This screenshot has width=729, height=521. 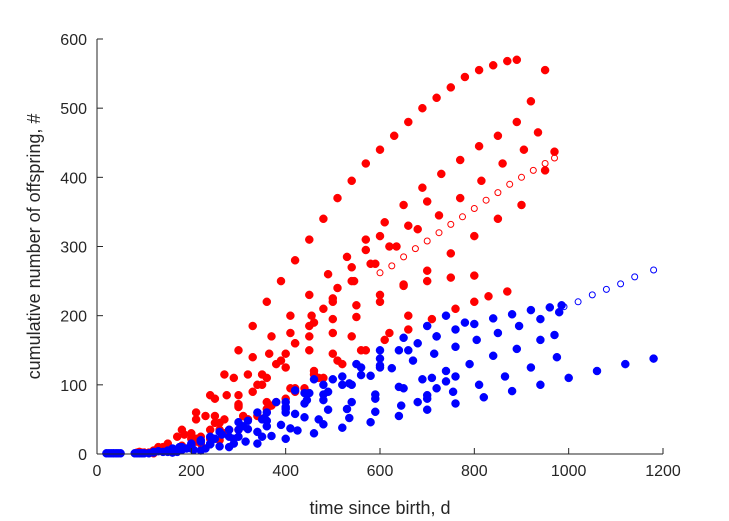 I want to click on y-tick-label: 600, so click(x=73, y=40).